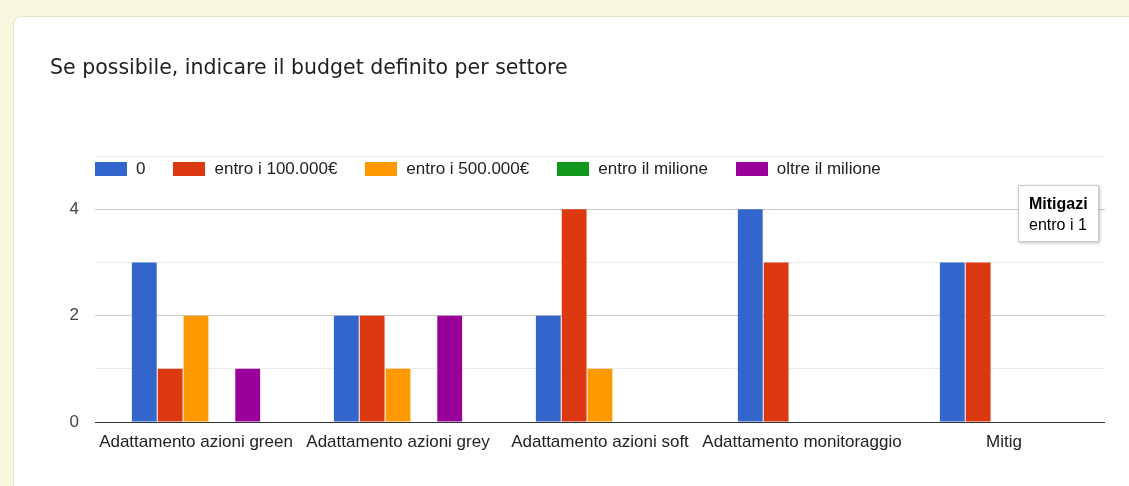  I want to click on y-tick-label: 0, so click(74, 421).